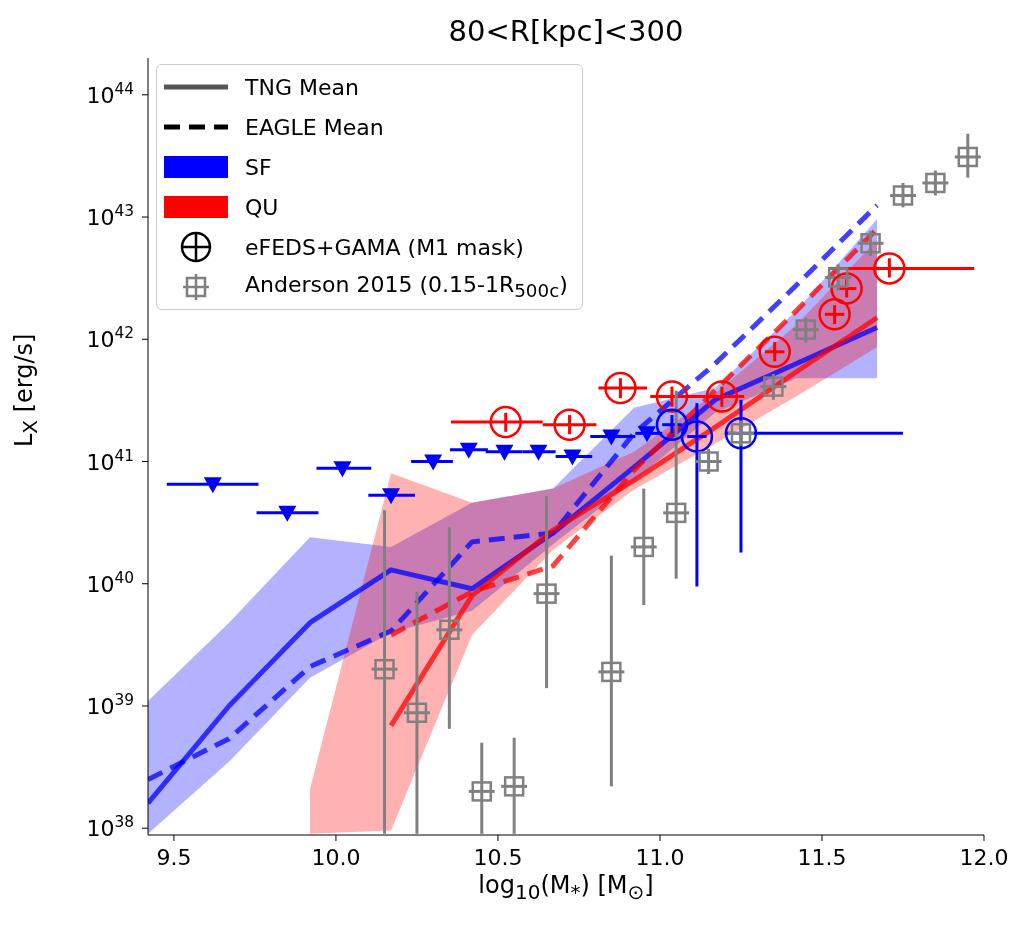 The width and height of the screenshot is (1029, 944). Describe the element at coordinates (110, 93) in the screenshot. I see `y-tick-label: 10$^{44}$` at that location.